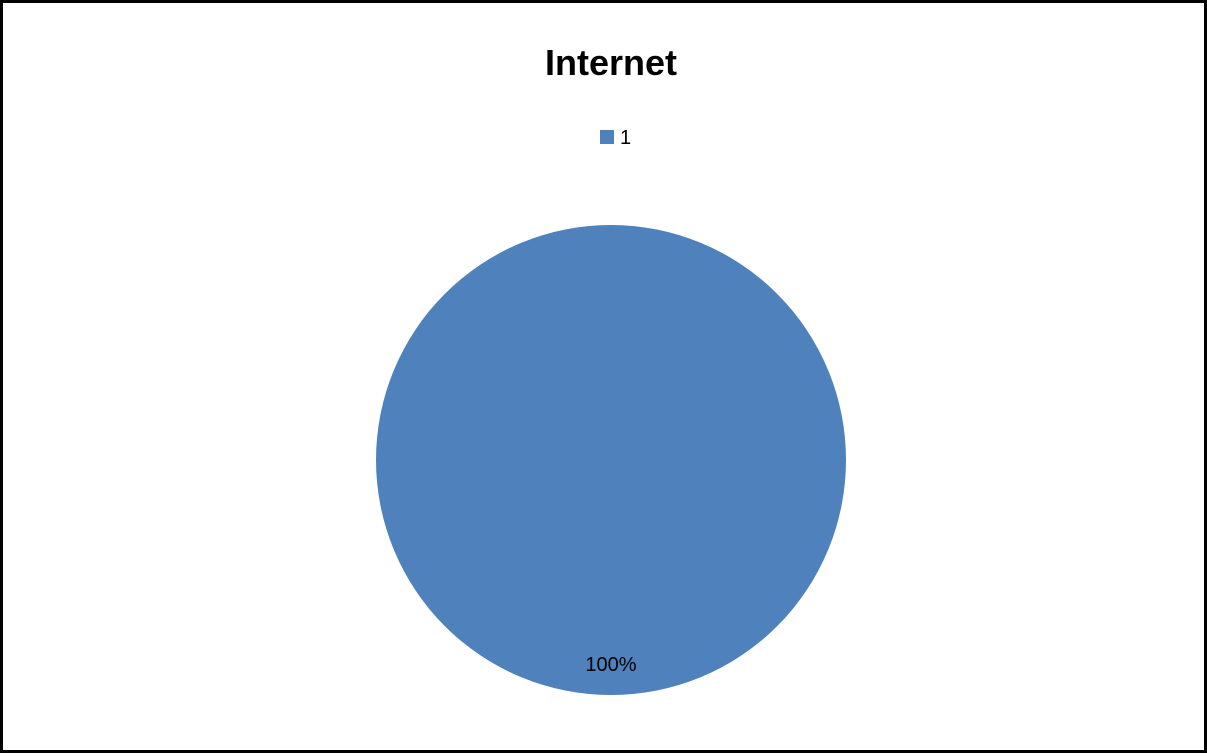 The width and height of the screenshot is (1207, 756). I want to click on legend: 1, so click(615, 138).